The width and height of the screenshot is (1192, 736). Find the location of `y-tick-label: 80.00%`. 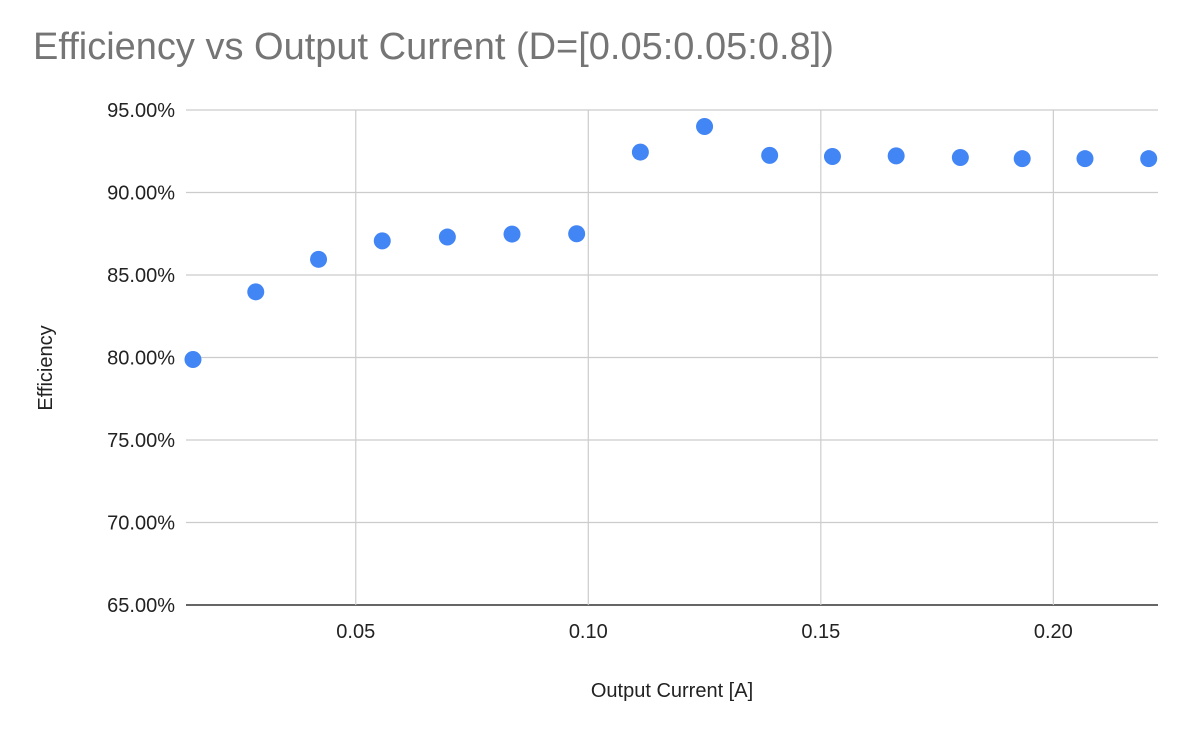

y-tick-label: 80.00% is located at coordinates (141, 359).